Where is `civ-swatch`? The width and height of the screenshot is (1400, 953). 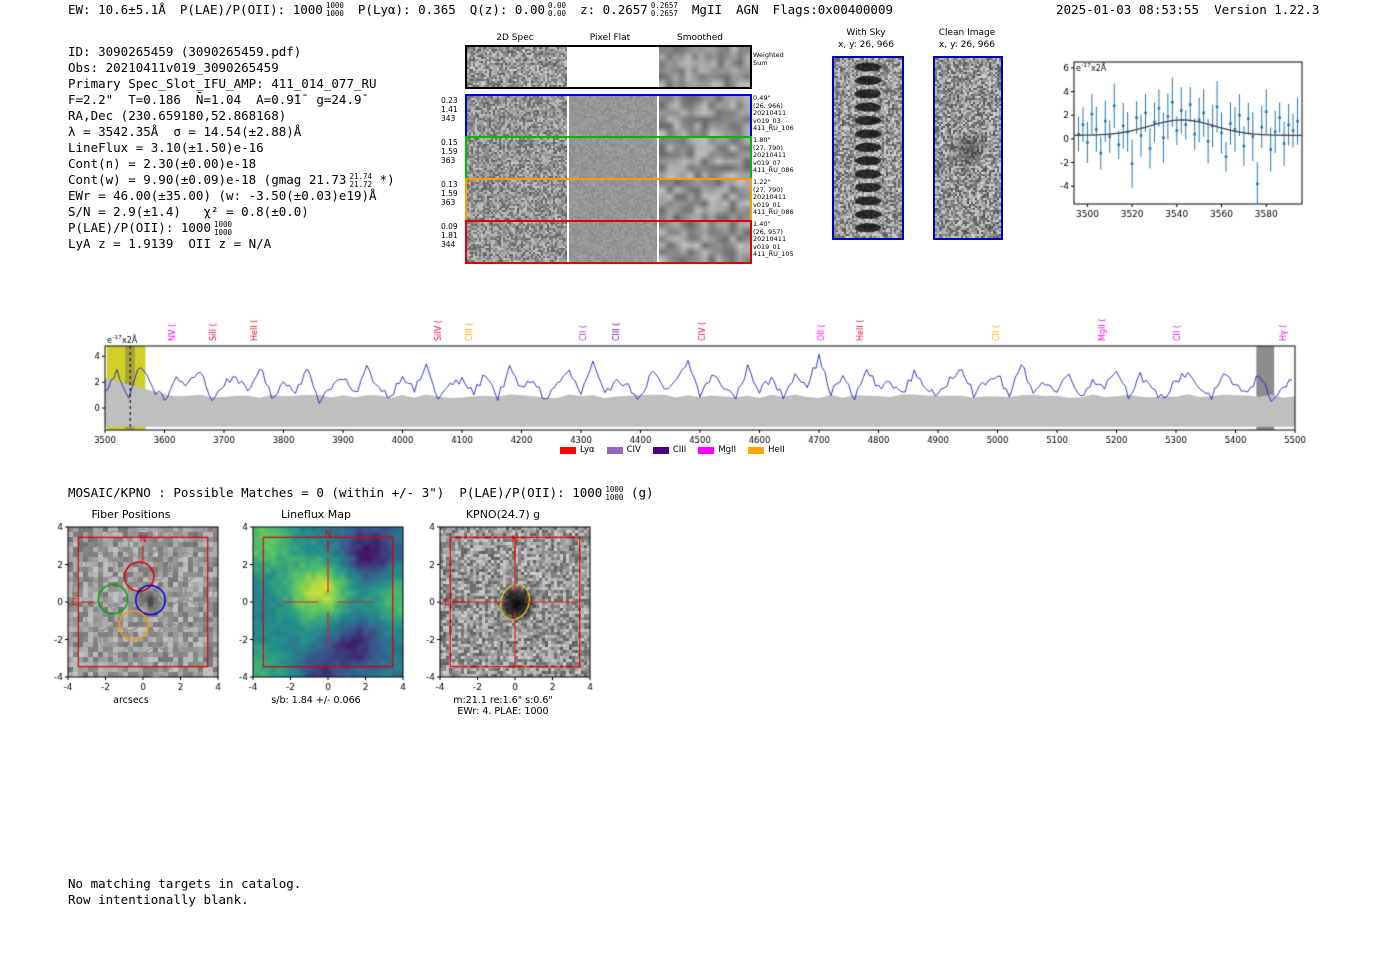 civ-swatch is located at coordinates (614, 450).